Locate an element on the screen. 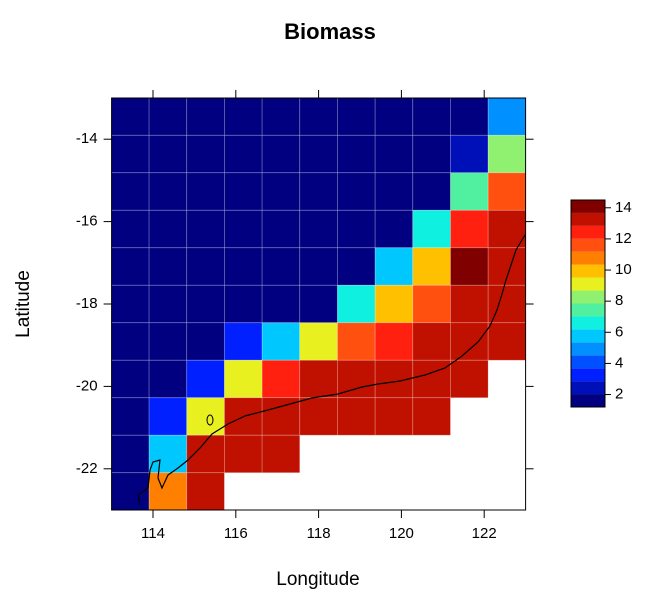  colorbar-frame is located at coordinates (588, 303).